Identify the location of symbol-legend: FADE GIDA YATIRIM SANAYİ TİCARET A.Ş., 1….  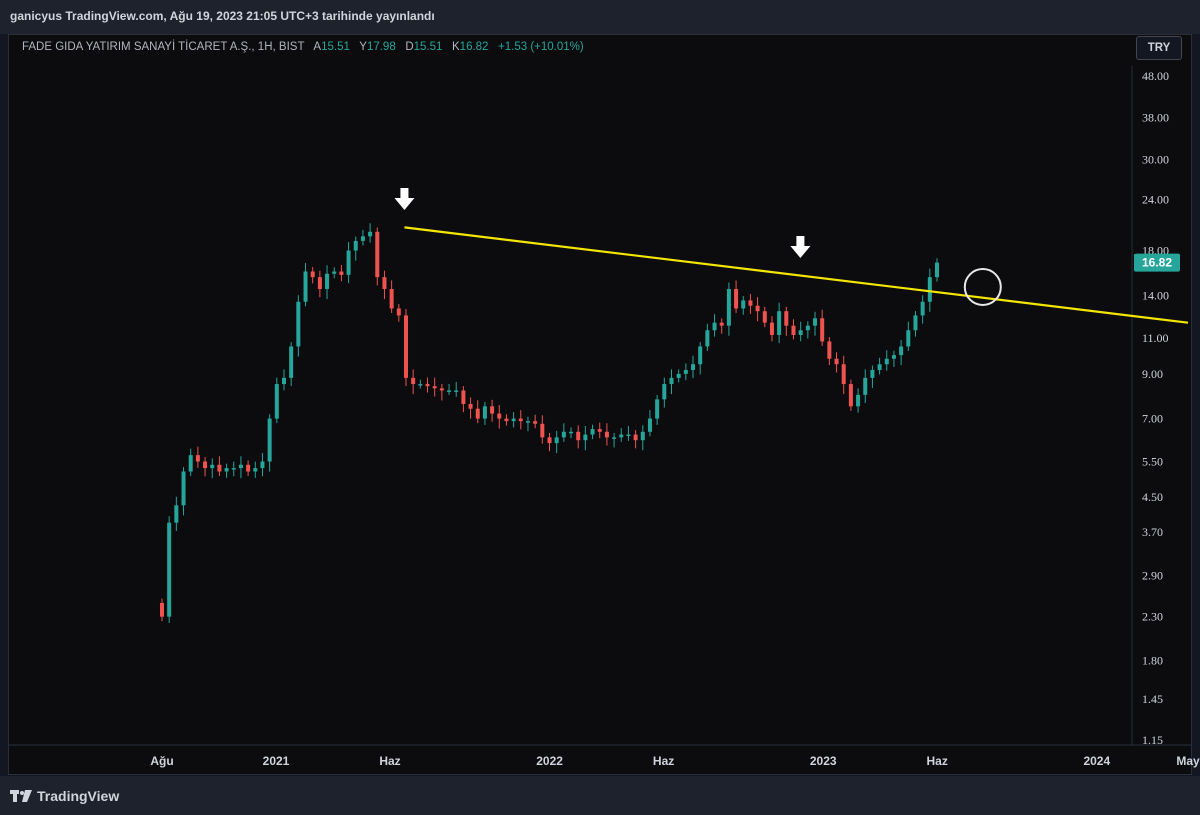
(303, 47).